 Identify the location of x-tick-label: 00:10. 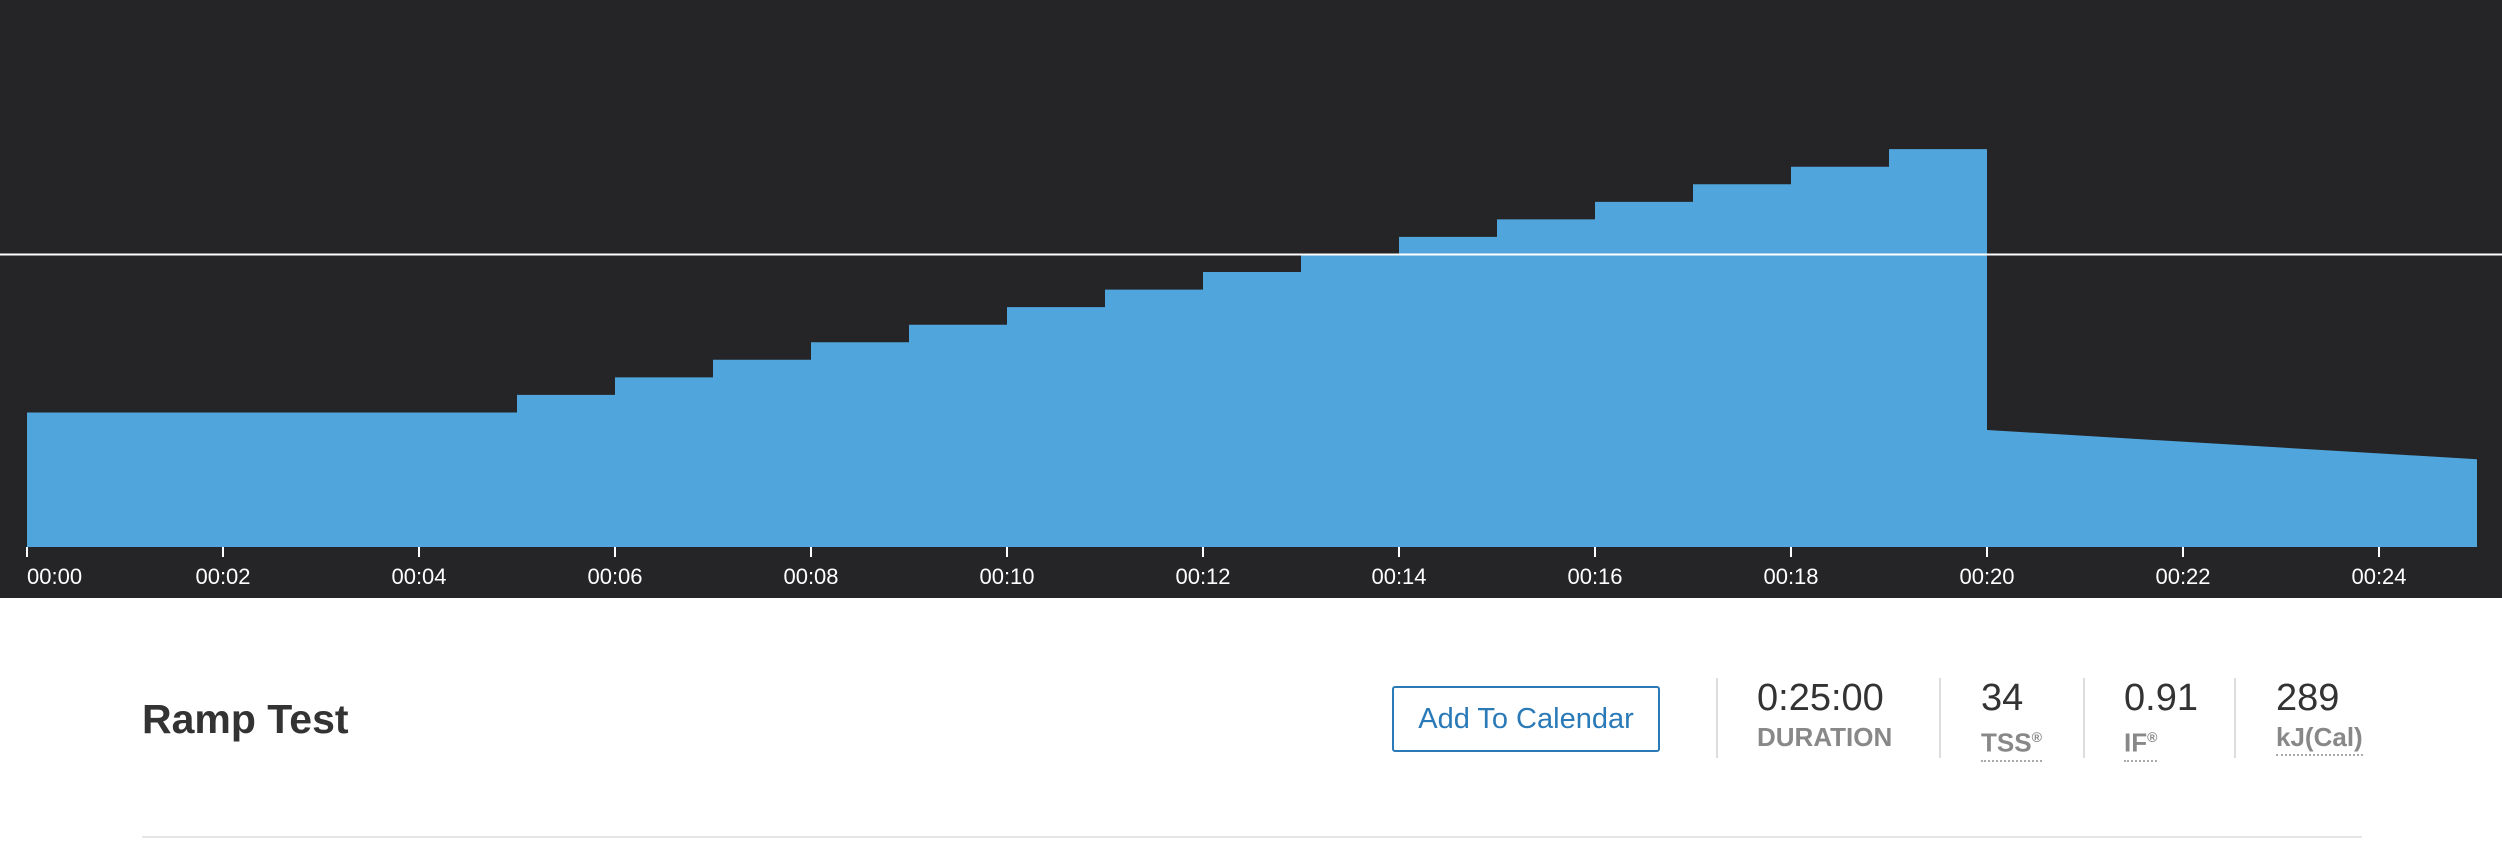
(1006, 576).